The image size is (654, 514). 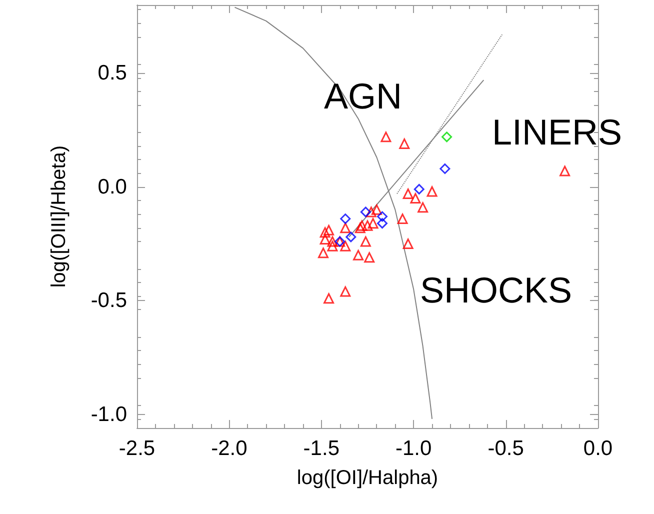 I want to click on y-tick-label: -1.0, so click(x=108, y=414).